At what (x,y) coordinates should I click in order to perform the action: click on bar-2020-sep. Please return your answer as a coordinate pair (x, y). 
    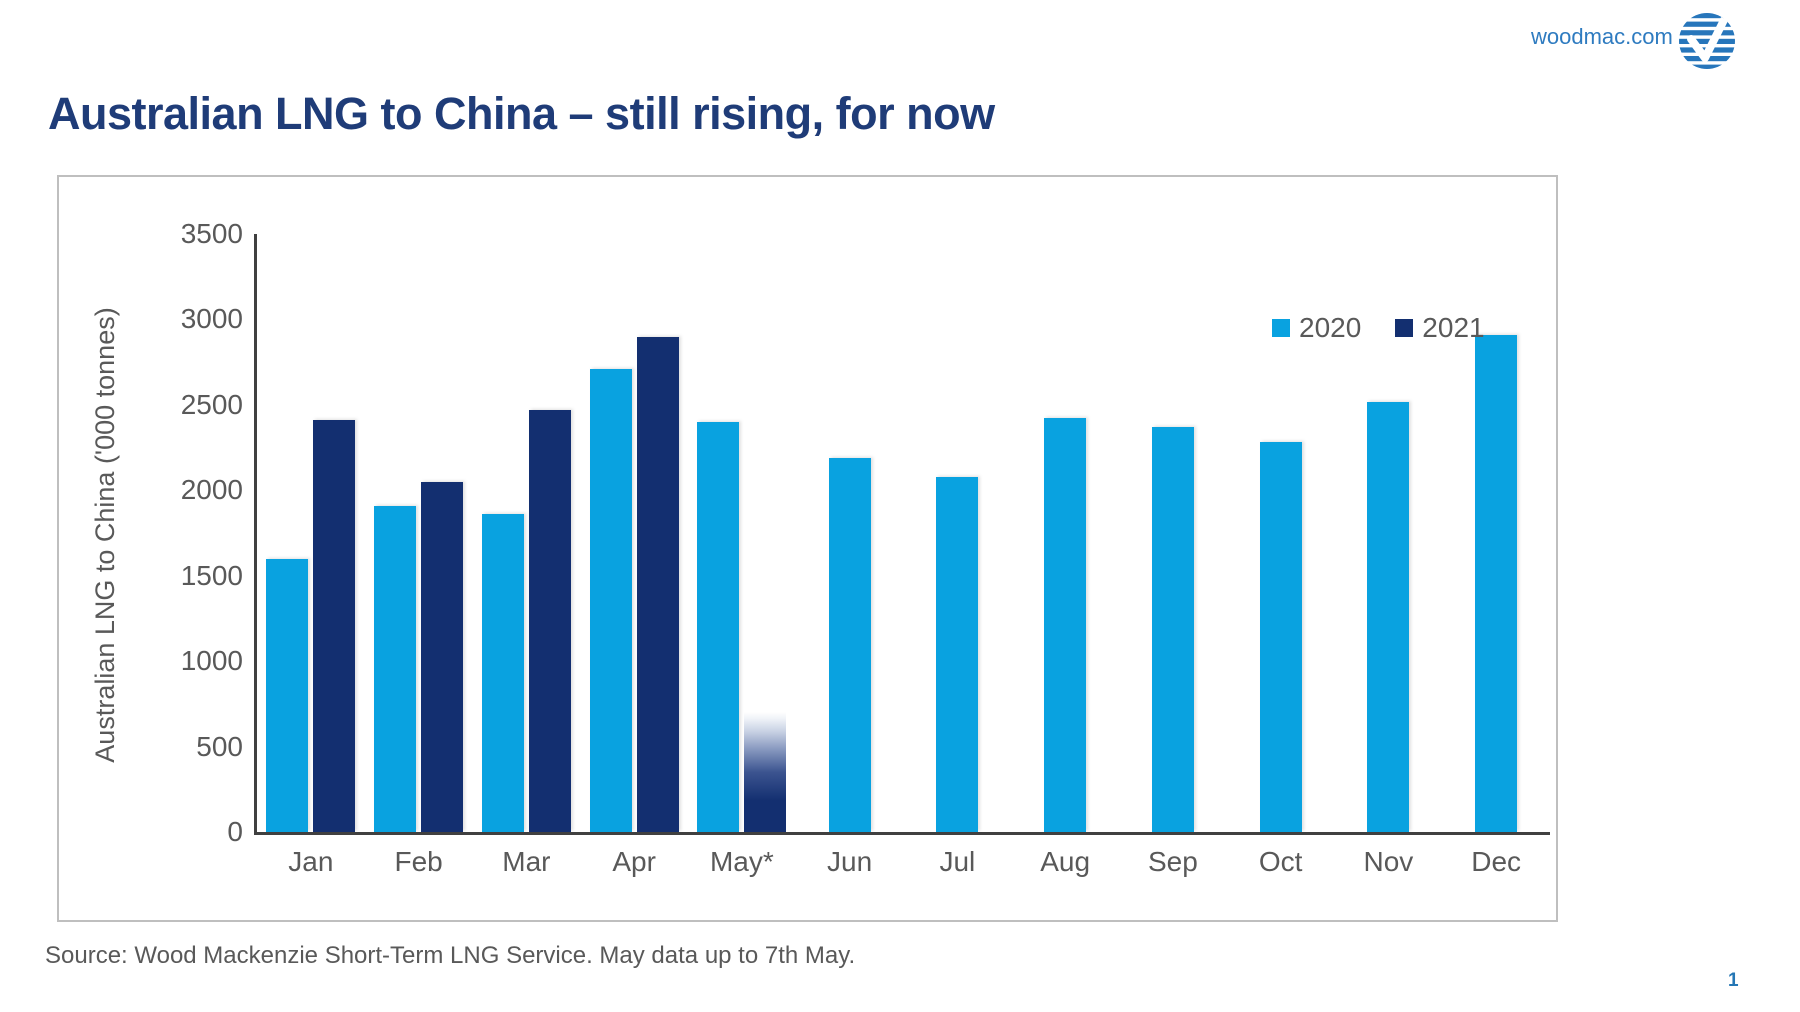
    Looking at the image, I should click on (1172, 629).